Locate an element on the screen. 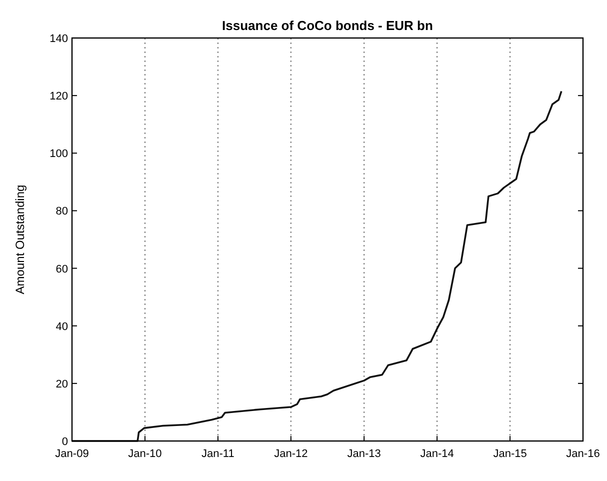 This screenshot has height=481, width=607. x-tick-label: Jan-15 is located at coordinates (510, 454).